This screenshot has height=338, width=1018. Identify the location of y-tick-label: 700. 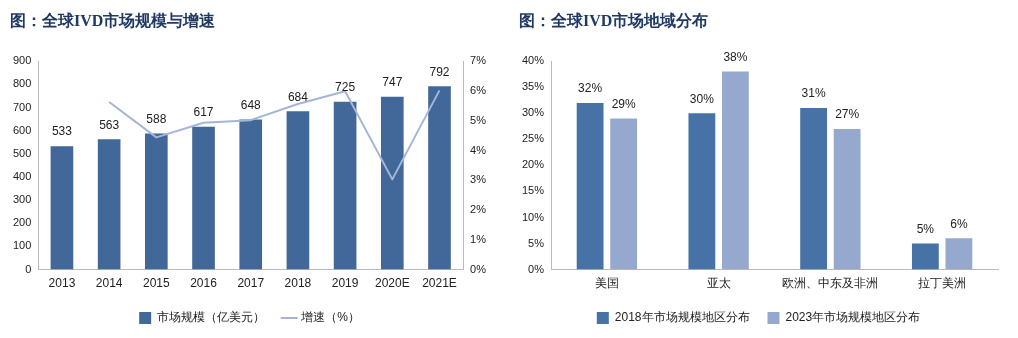
(22, 106).